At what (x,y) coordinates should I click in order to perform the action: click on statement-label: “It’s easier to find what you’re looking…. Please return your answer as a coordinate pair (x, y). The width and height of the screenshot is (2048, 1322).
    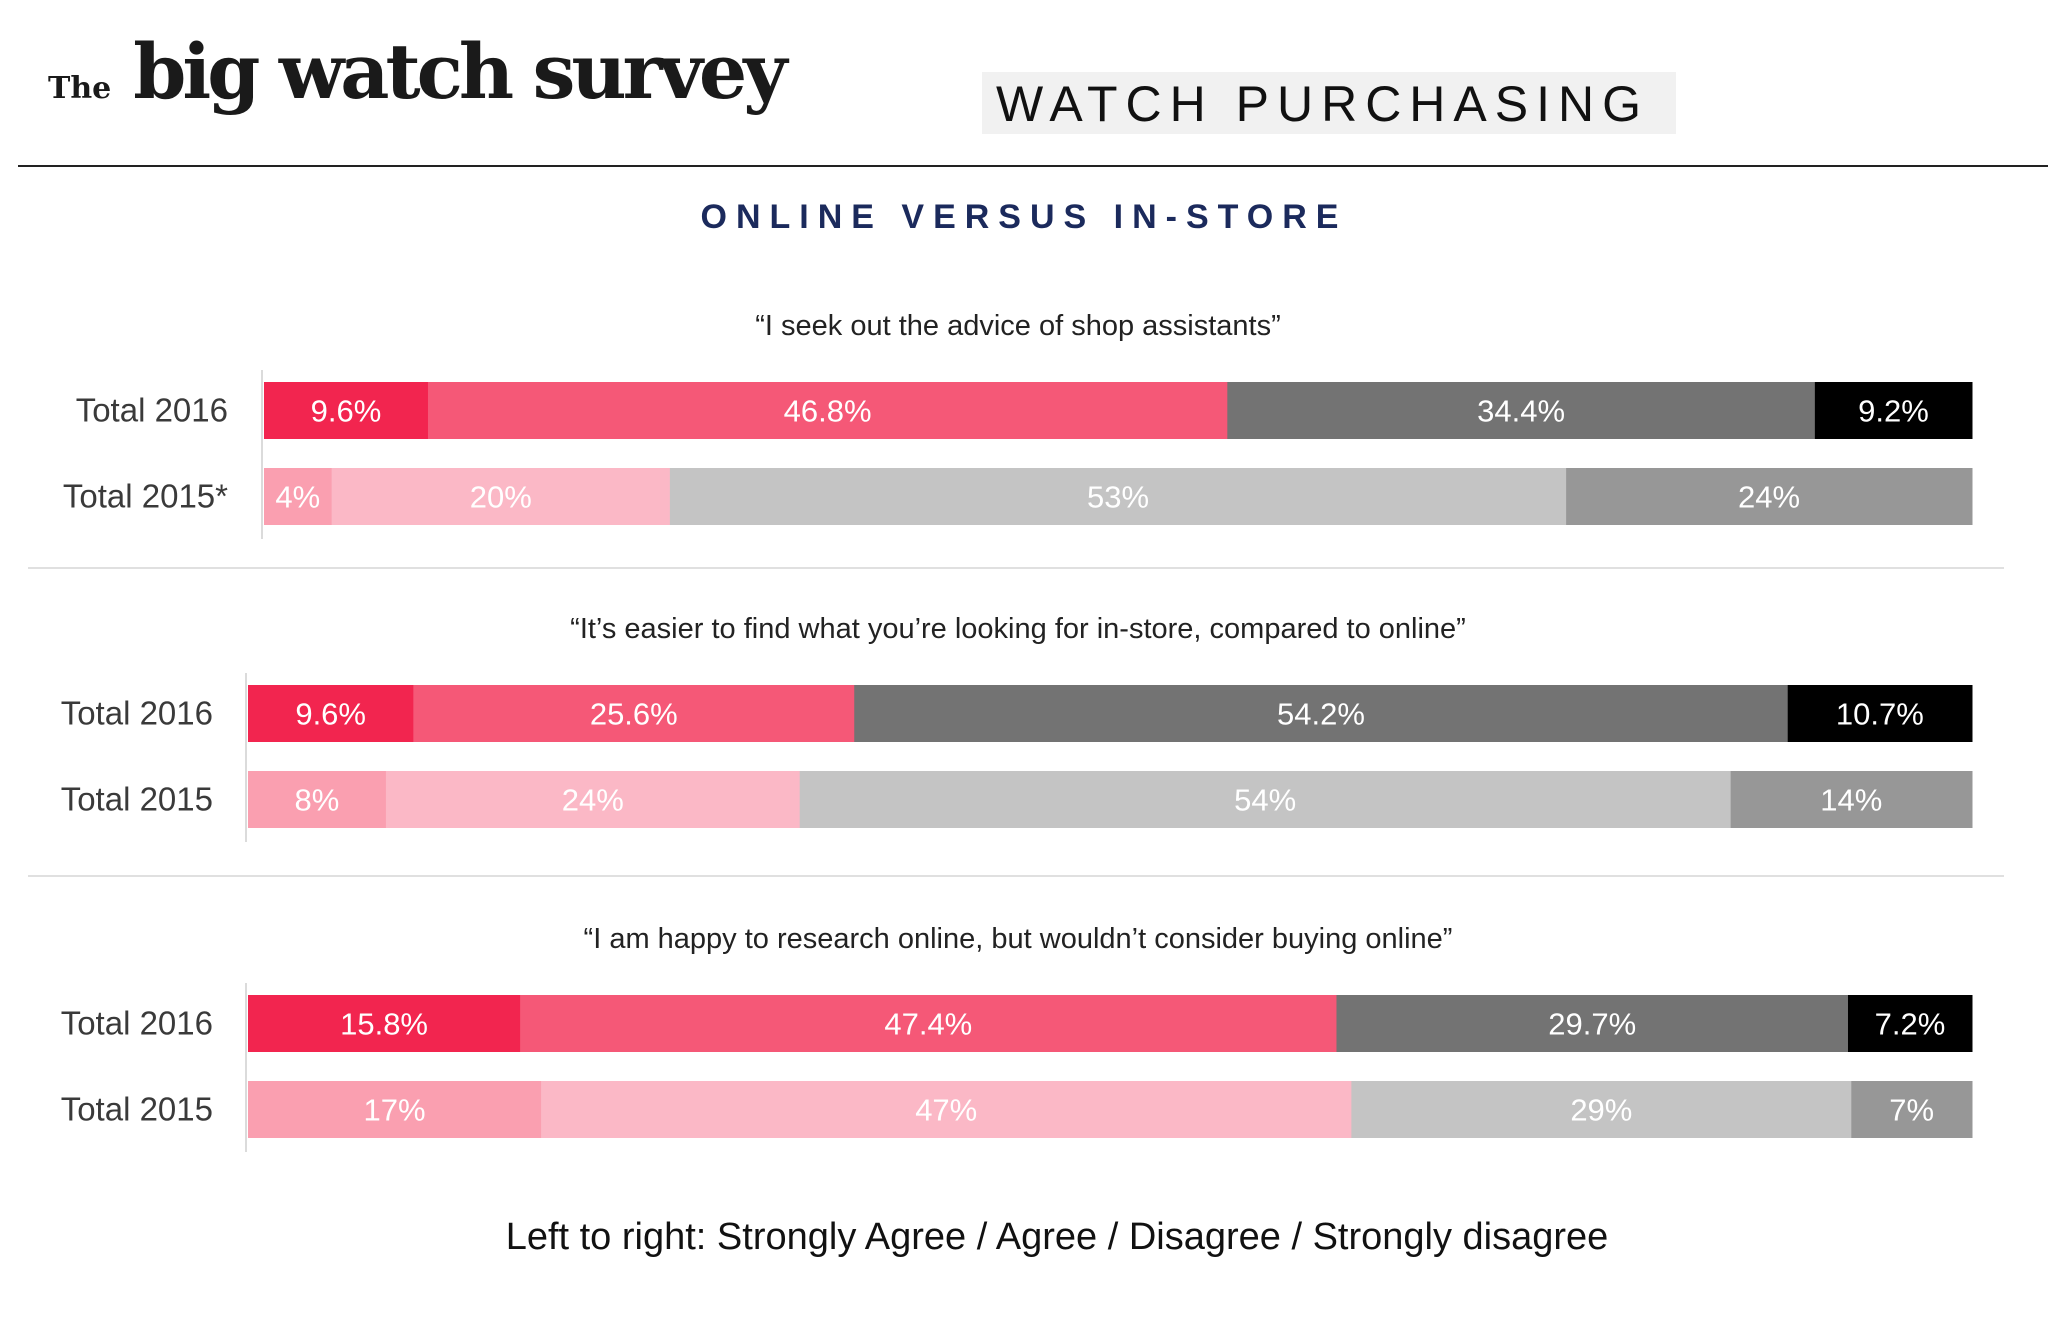
    Looking at the image, I should click on (1018, 629).